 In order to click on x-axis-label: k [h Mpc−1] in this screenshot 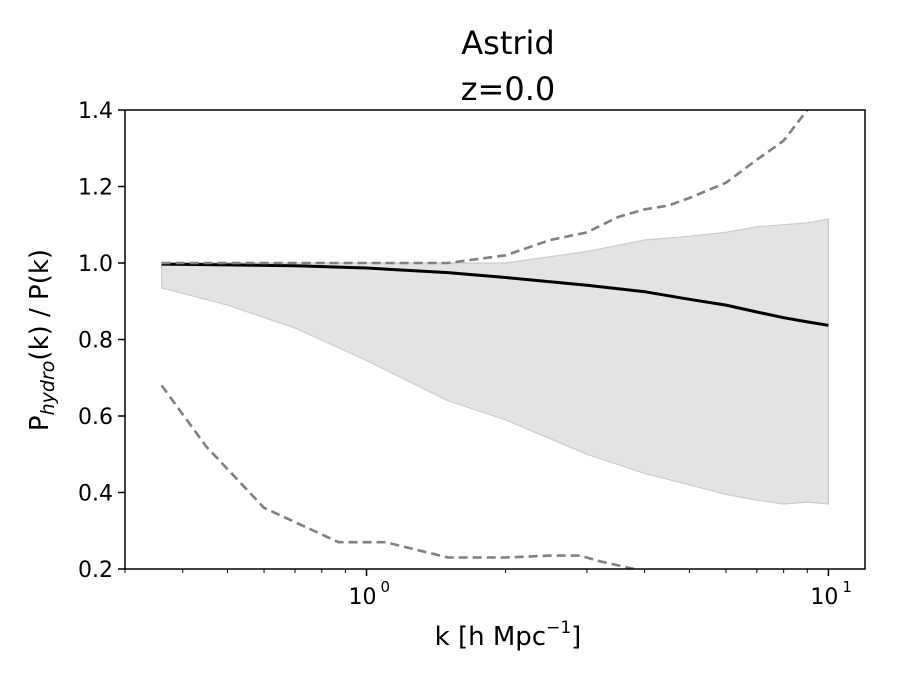, I will do `click(508, 635)`.